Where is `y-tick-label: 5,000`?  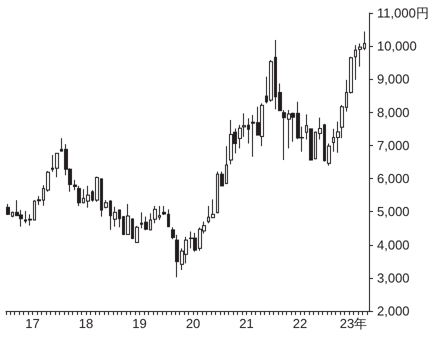
y-tick-label: 5,000 is located at coordinates (393, 212).